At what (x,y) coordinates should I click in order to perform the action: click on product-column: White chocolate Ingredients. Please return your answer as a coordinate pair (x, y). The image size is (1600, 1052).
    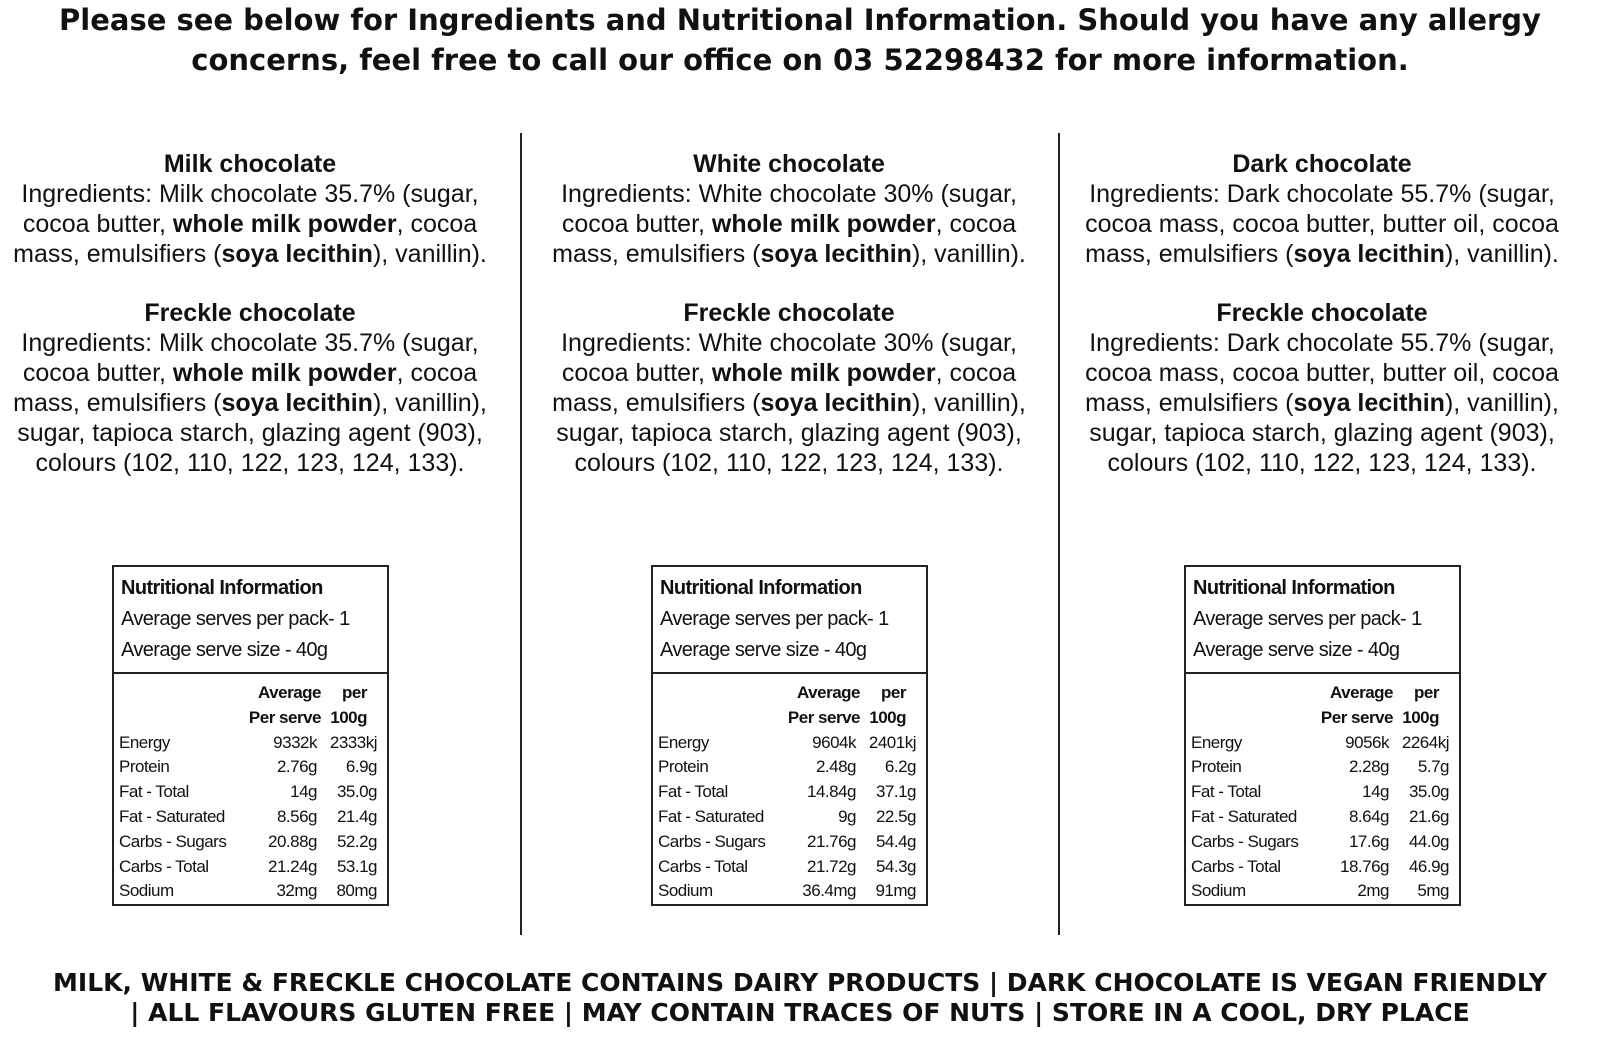
    Looking at the image, I should click on (789, 328).